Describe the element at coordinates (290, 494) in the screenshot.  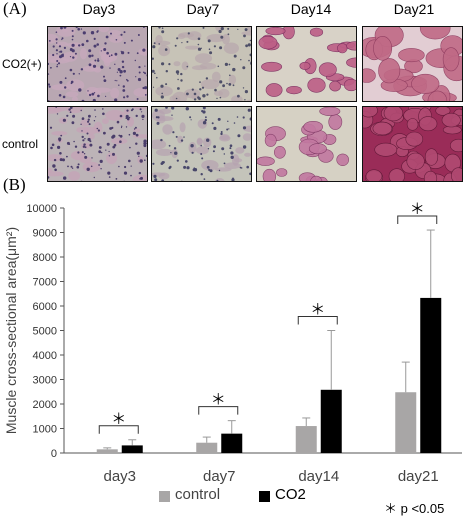
I see `legend-label-co2: CO2` at that location.